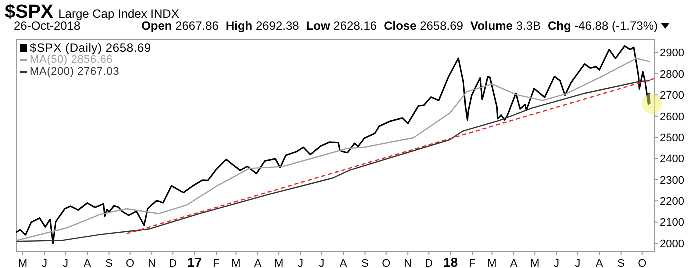 This screenshot has height=268, width=700. I want to click on y-tick-label: 2500, so click(672, 138).